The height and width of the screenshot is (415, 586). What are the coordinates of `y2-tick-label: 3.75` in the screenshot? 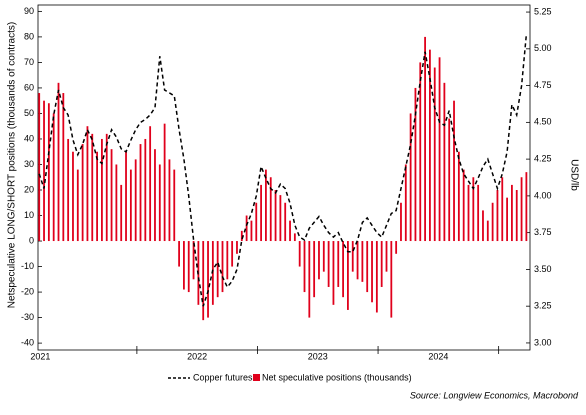 It's located at (543, 232).